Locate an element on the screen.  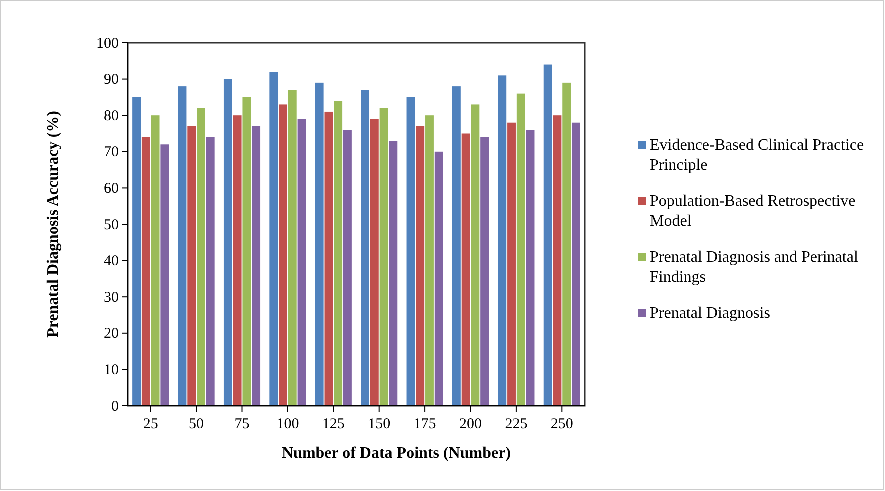
x-axis-title: Number of Data Points (Number) is located at coordinates (397, 453).